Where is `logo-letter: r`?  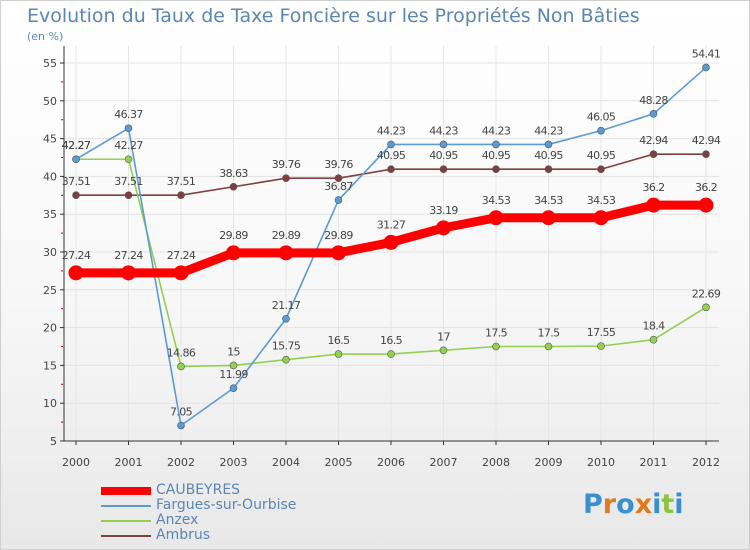 logo-letter: r is located at coordinates (609, 504).